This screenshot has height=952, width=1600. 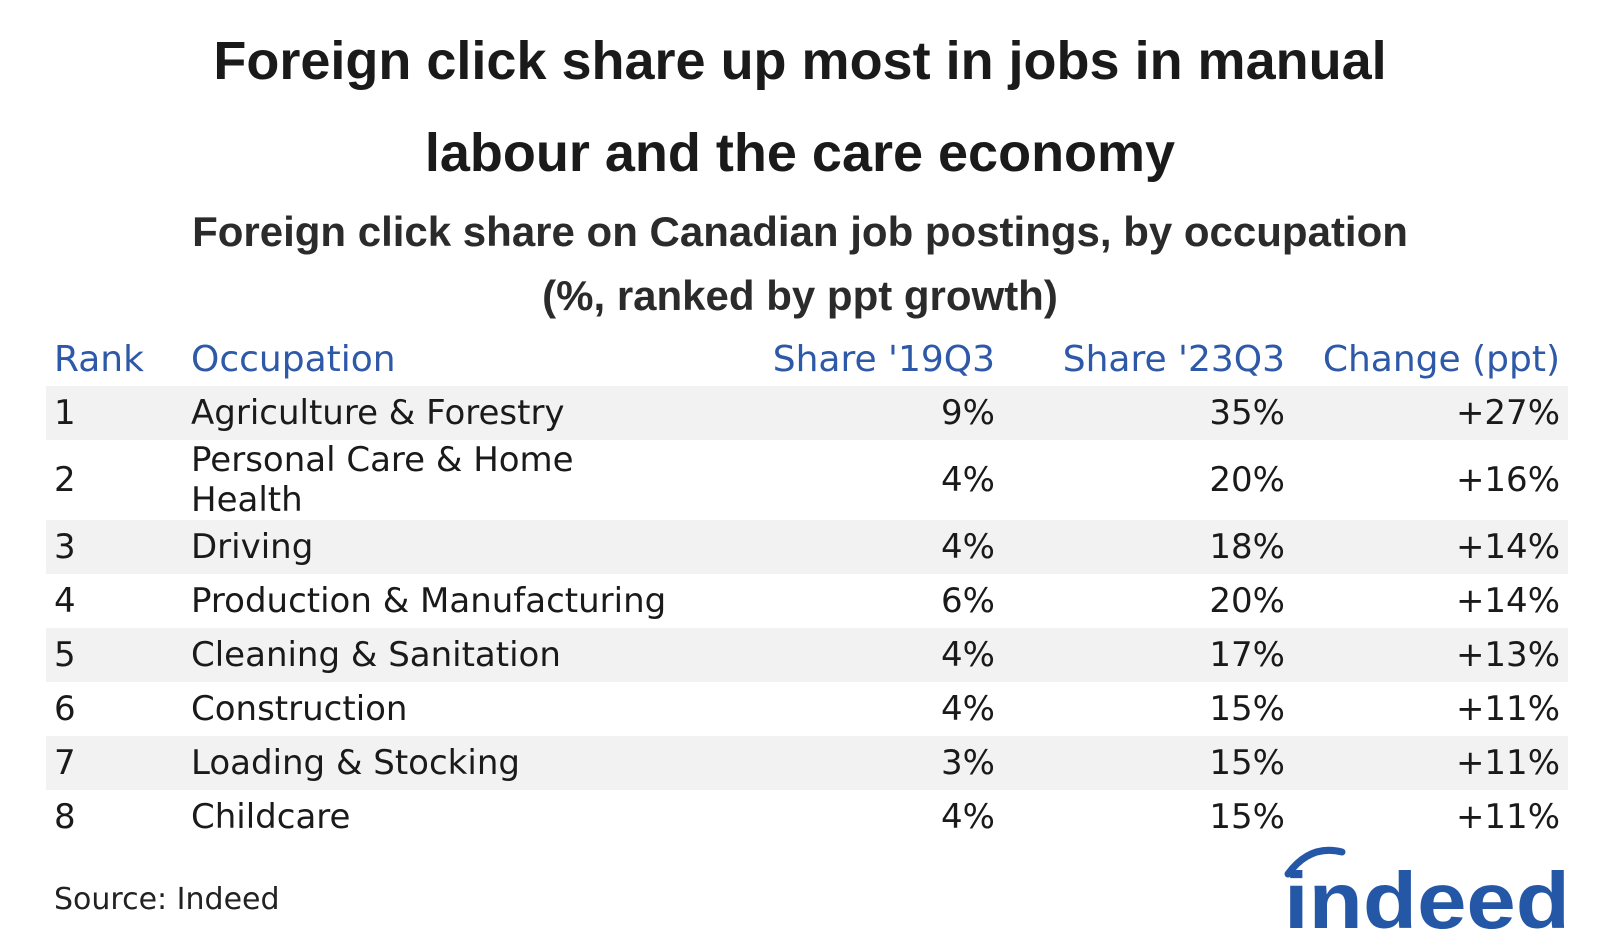 I want to click on table-row: 5 Cleaning & Sanitation 4% 17% +13%, so click(x=807, y=655).